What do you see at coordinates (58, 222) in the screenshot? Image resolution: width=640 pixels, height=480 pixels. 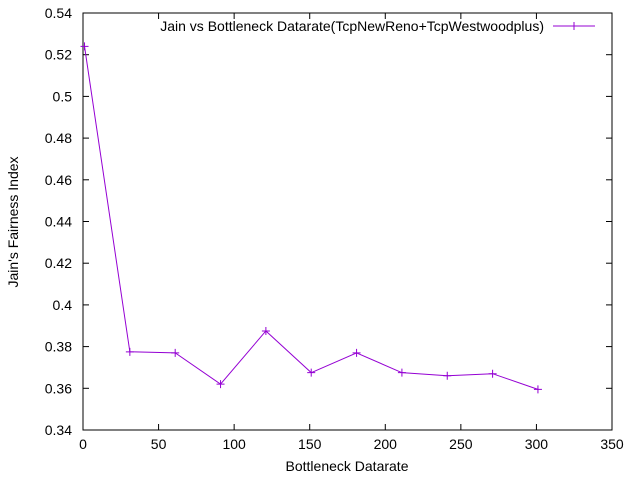 I see `y-tick-label: 0.44` at bounding box center [58, 222].